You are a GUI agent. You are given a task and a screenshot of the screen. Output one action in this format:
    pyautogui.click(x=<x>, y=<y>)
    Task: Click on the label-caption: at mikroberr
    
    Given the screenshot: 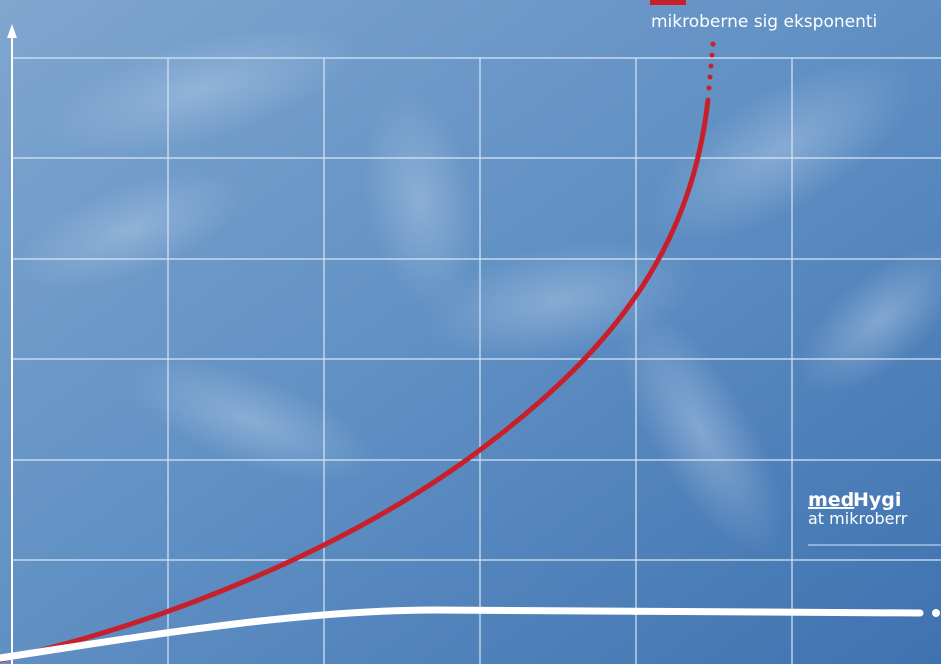 What is the action you would take?
    pyautogui.click(x=858, y=518)
    